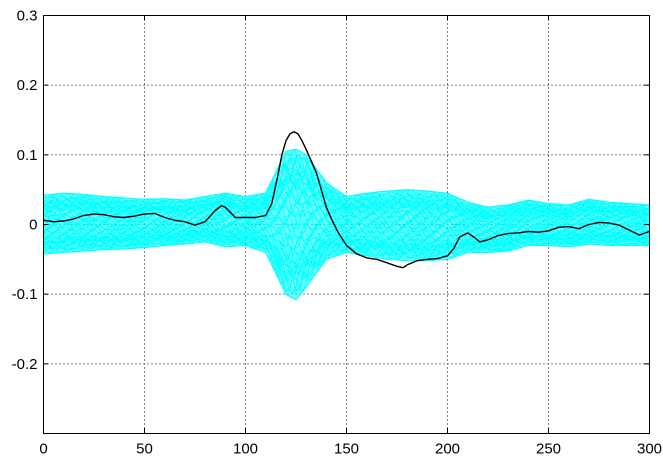 The width and height of the screenshot is (663, 463). I want to click on x-tick-label: 50, so click(144, 449).